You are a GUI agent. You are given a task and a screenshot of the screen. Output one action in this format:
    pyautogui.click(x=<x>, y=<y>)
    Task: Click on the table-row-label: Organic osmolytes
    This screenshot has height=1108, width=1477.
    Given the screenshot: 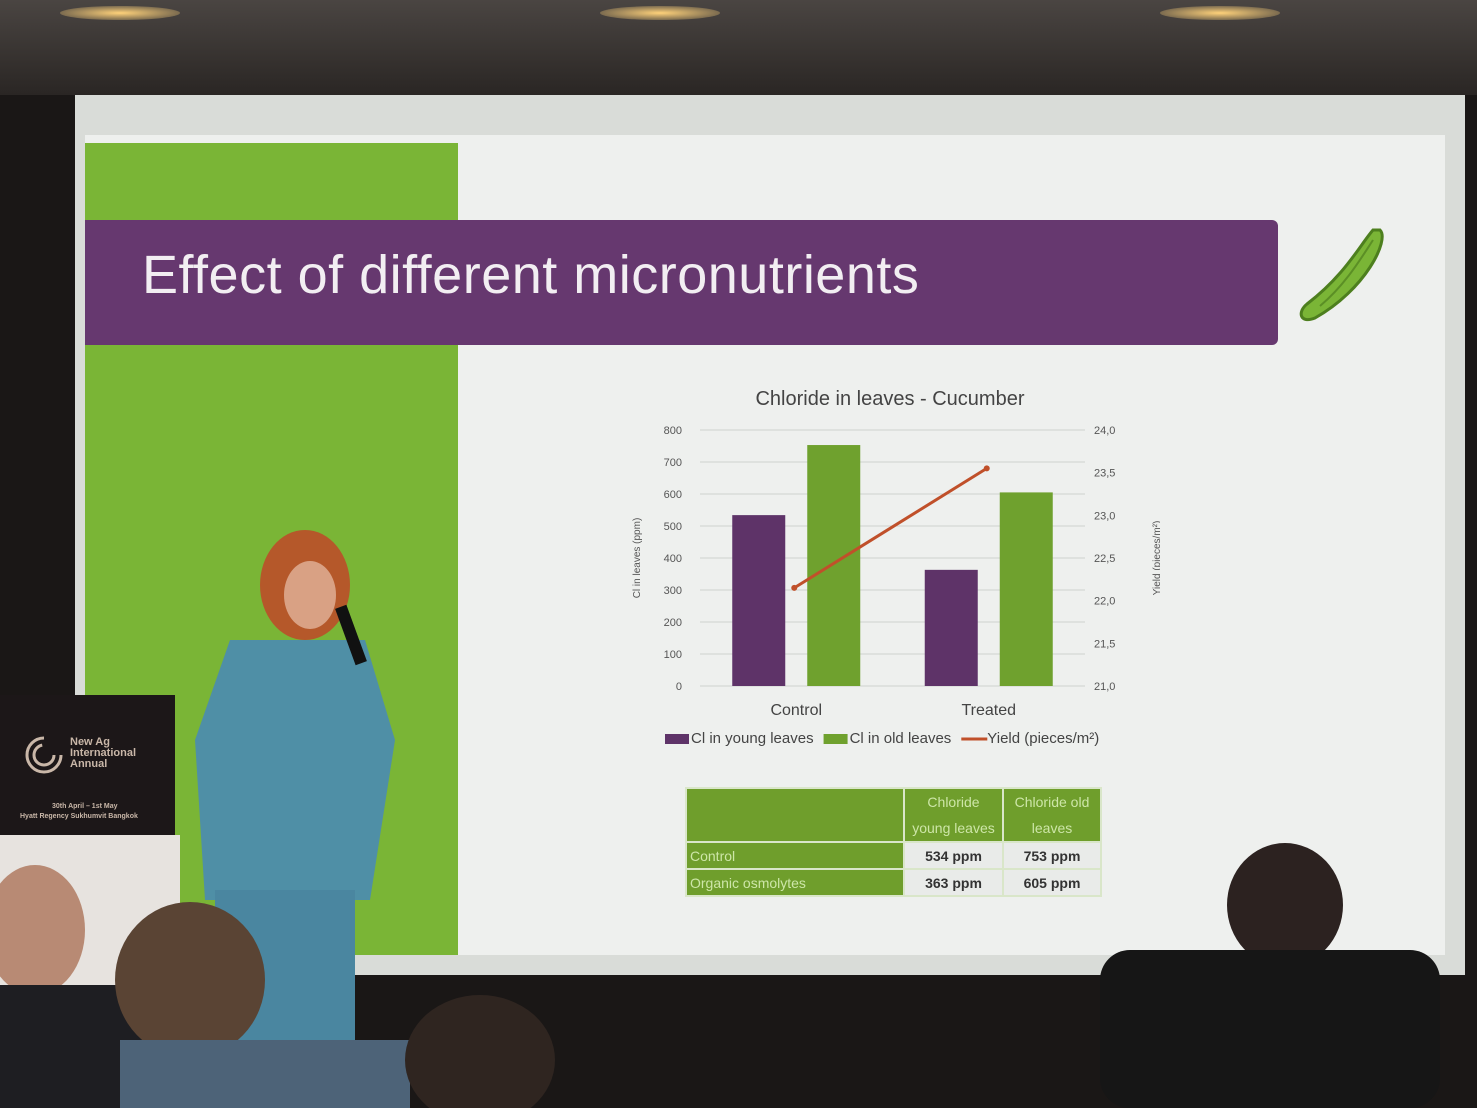 What is the action you would take?
    pyautogui.click(x=795, y=882)
    